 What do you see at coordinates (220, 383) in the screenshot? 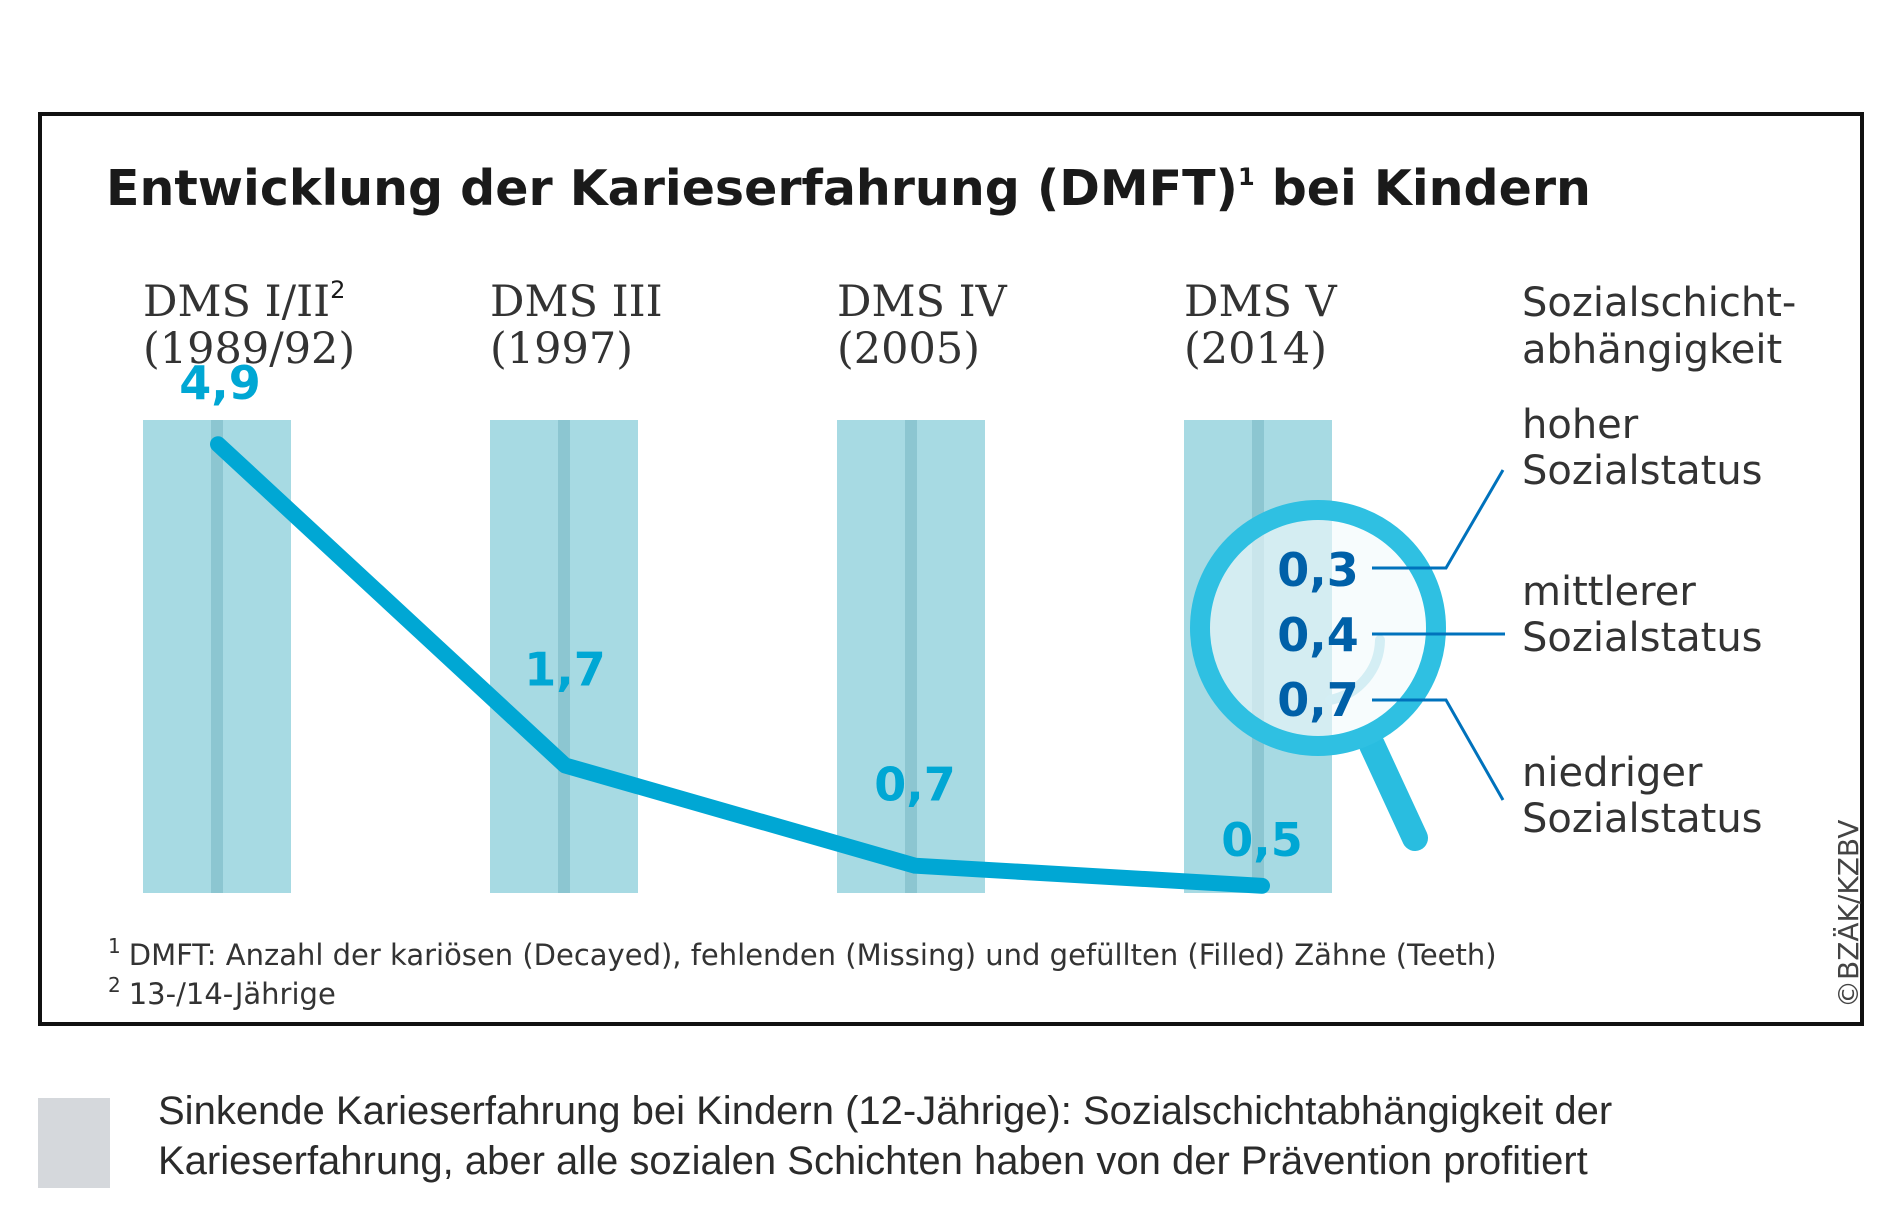
I see `value-label-1: 4,9` at bounding box center [220, 383].